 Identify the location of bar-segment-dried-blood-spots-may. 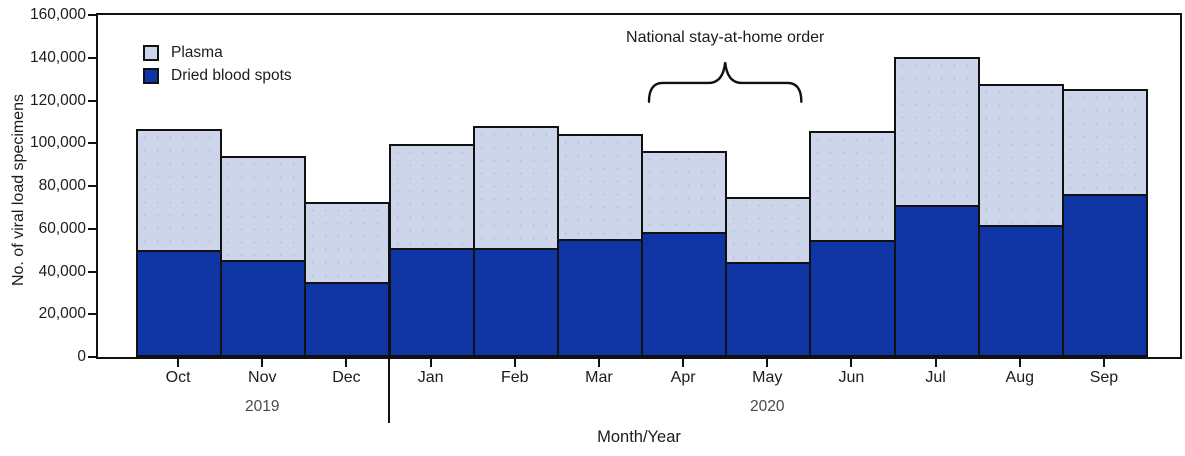
(768, 308).